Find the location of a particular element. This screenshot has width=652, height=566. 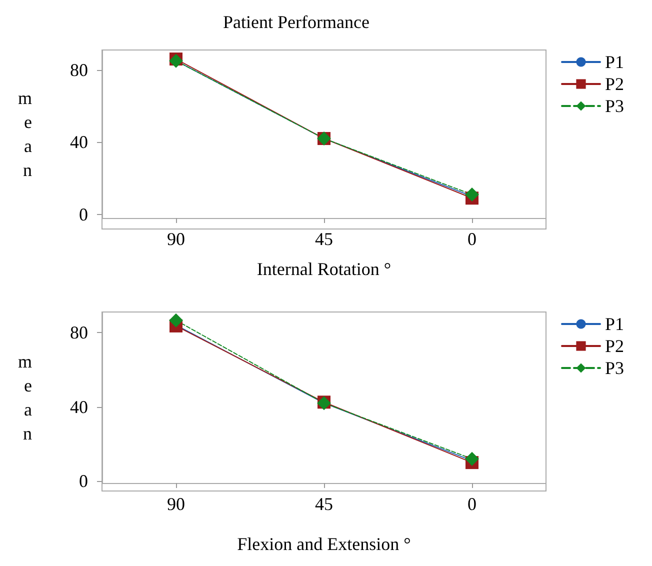

x-axis-title: Flexion and Extension ° is located at coordinates (324, 544).